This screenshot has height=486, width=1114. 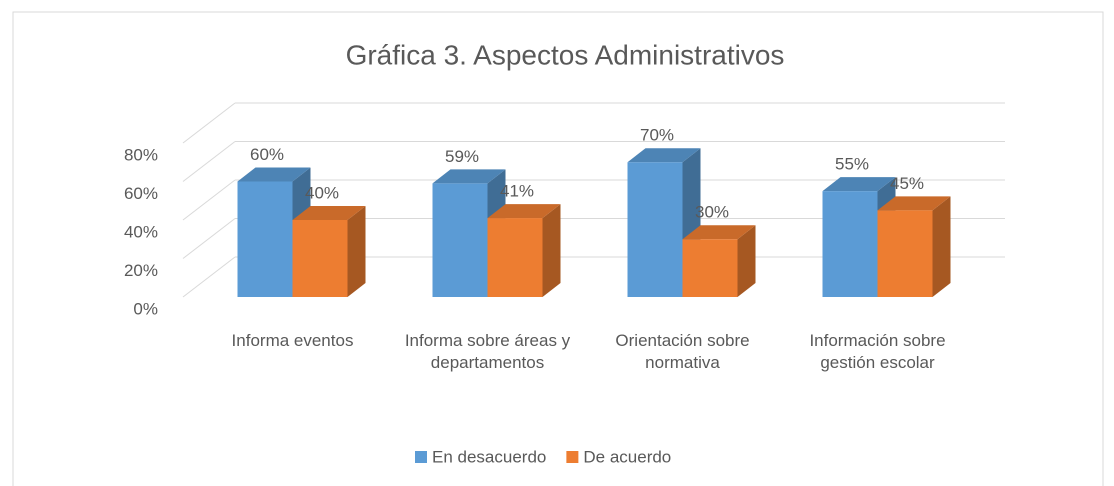 What do you see at coordinates (267, 154) in the screenshot?
I see `data-label: 60%` at bounding box center [267, 154].